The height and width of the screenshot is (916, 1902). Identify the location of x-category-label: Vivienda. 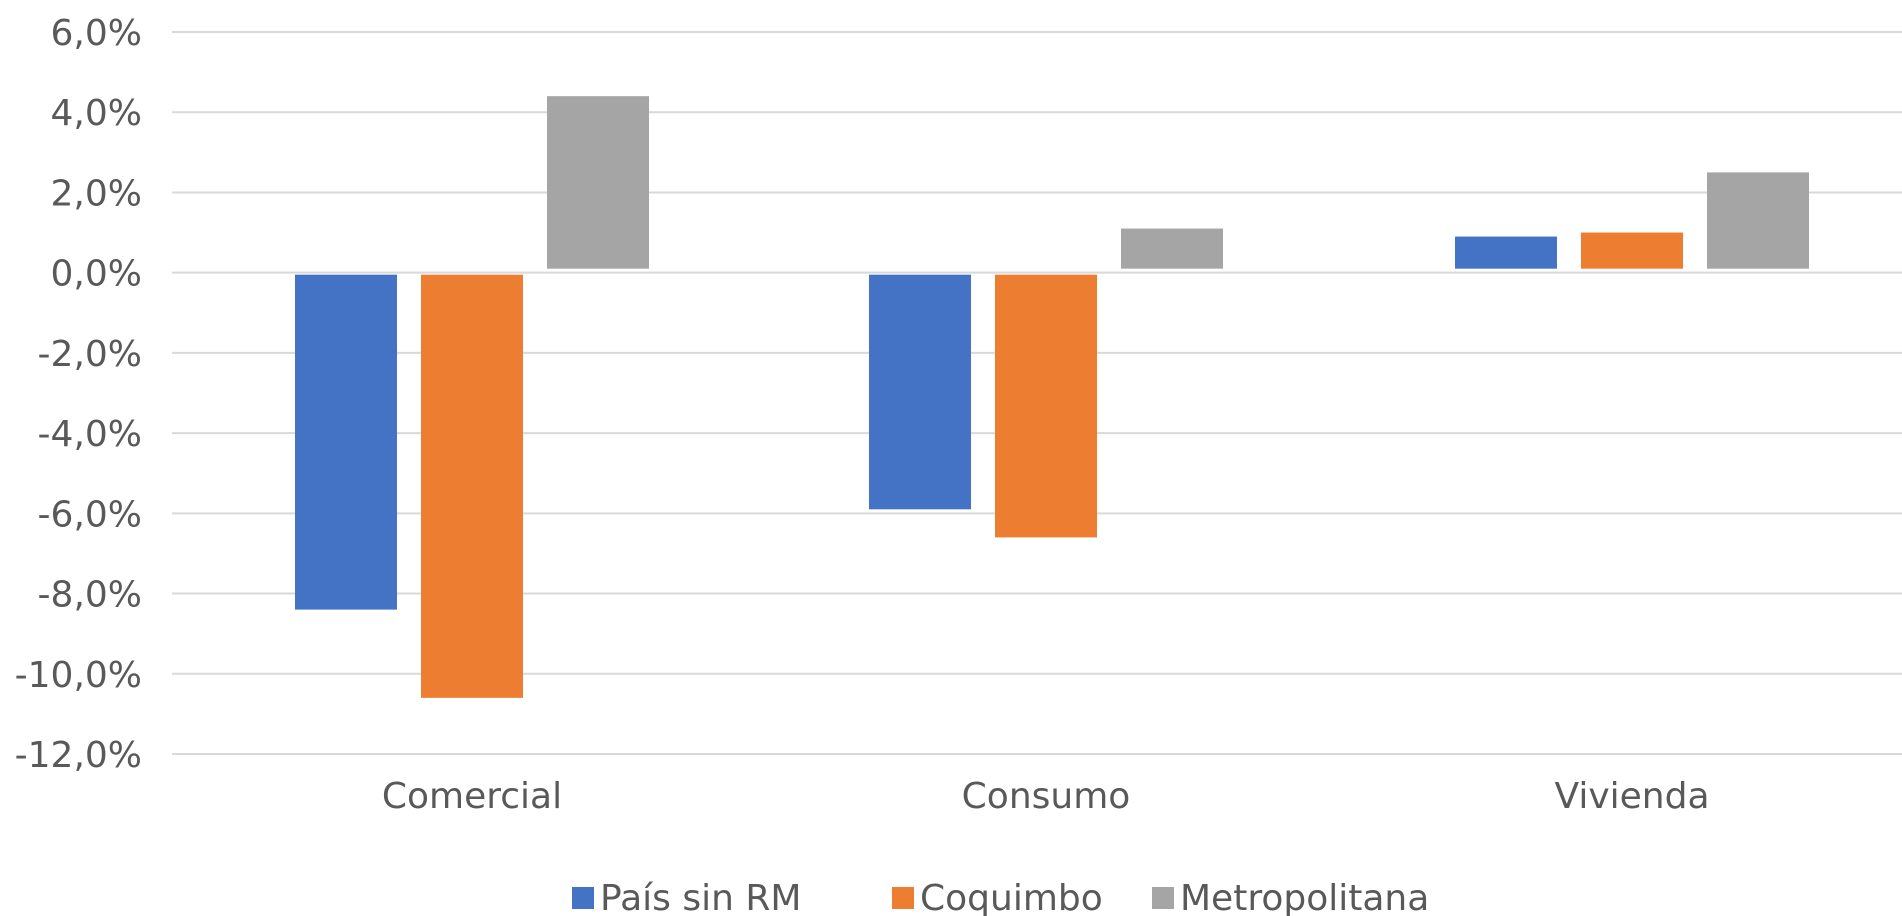
(1631, 796).